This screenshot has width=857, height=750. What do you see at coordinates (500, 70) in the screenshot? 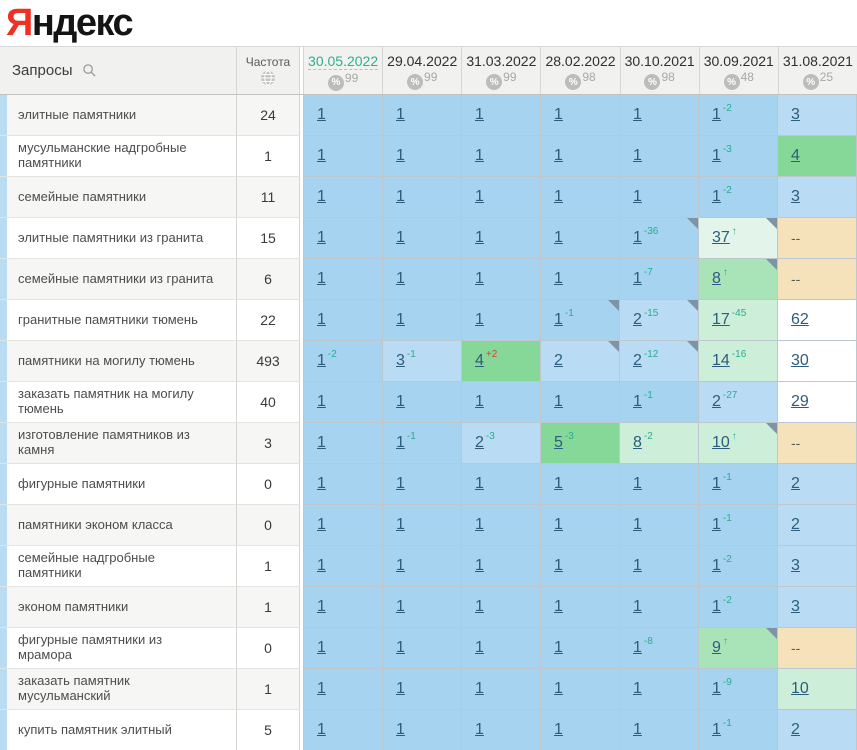
I see `date-column-header: 31.03.2022% 99` at bounding box center [500, 70].